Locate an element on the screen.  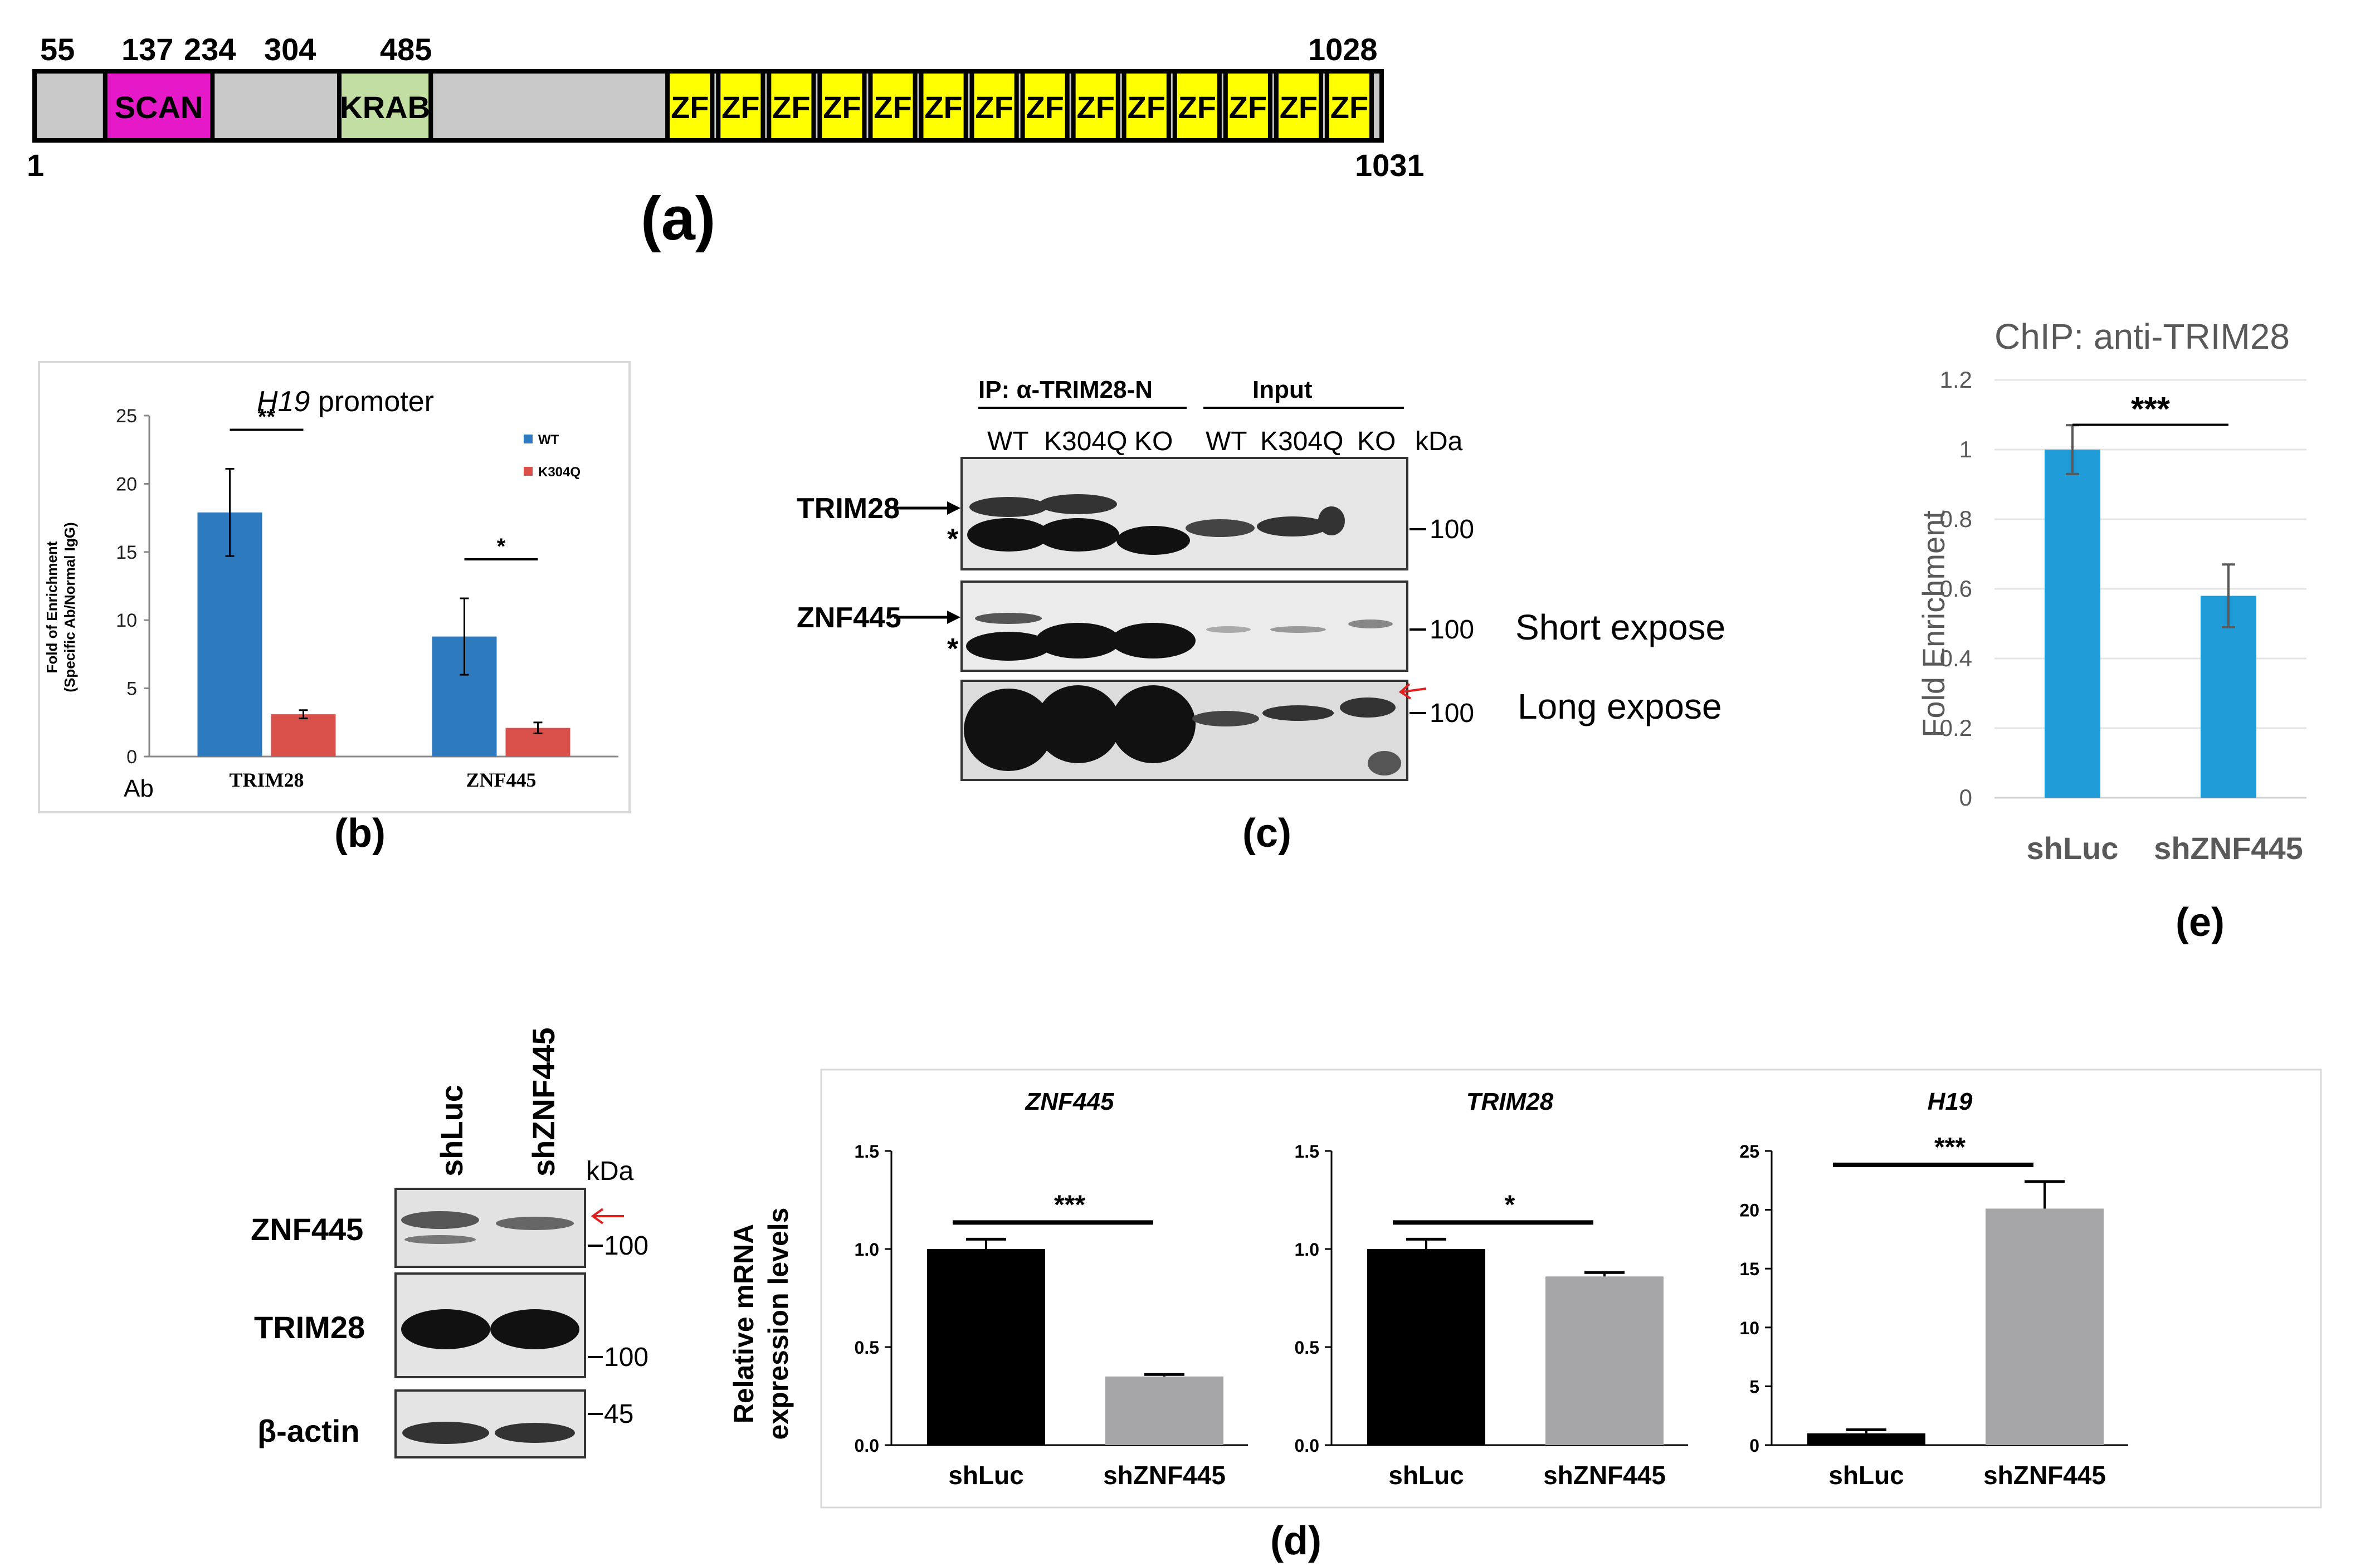
y-axis-label: Relative mRNA is located at coordinates (743, 1323).